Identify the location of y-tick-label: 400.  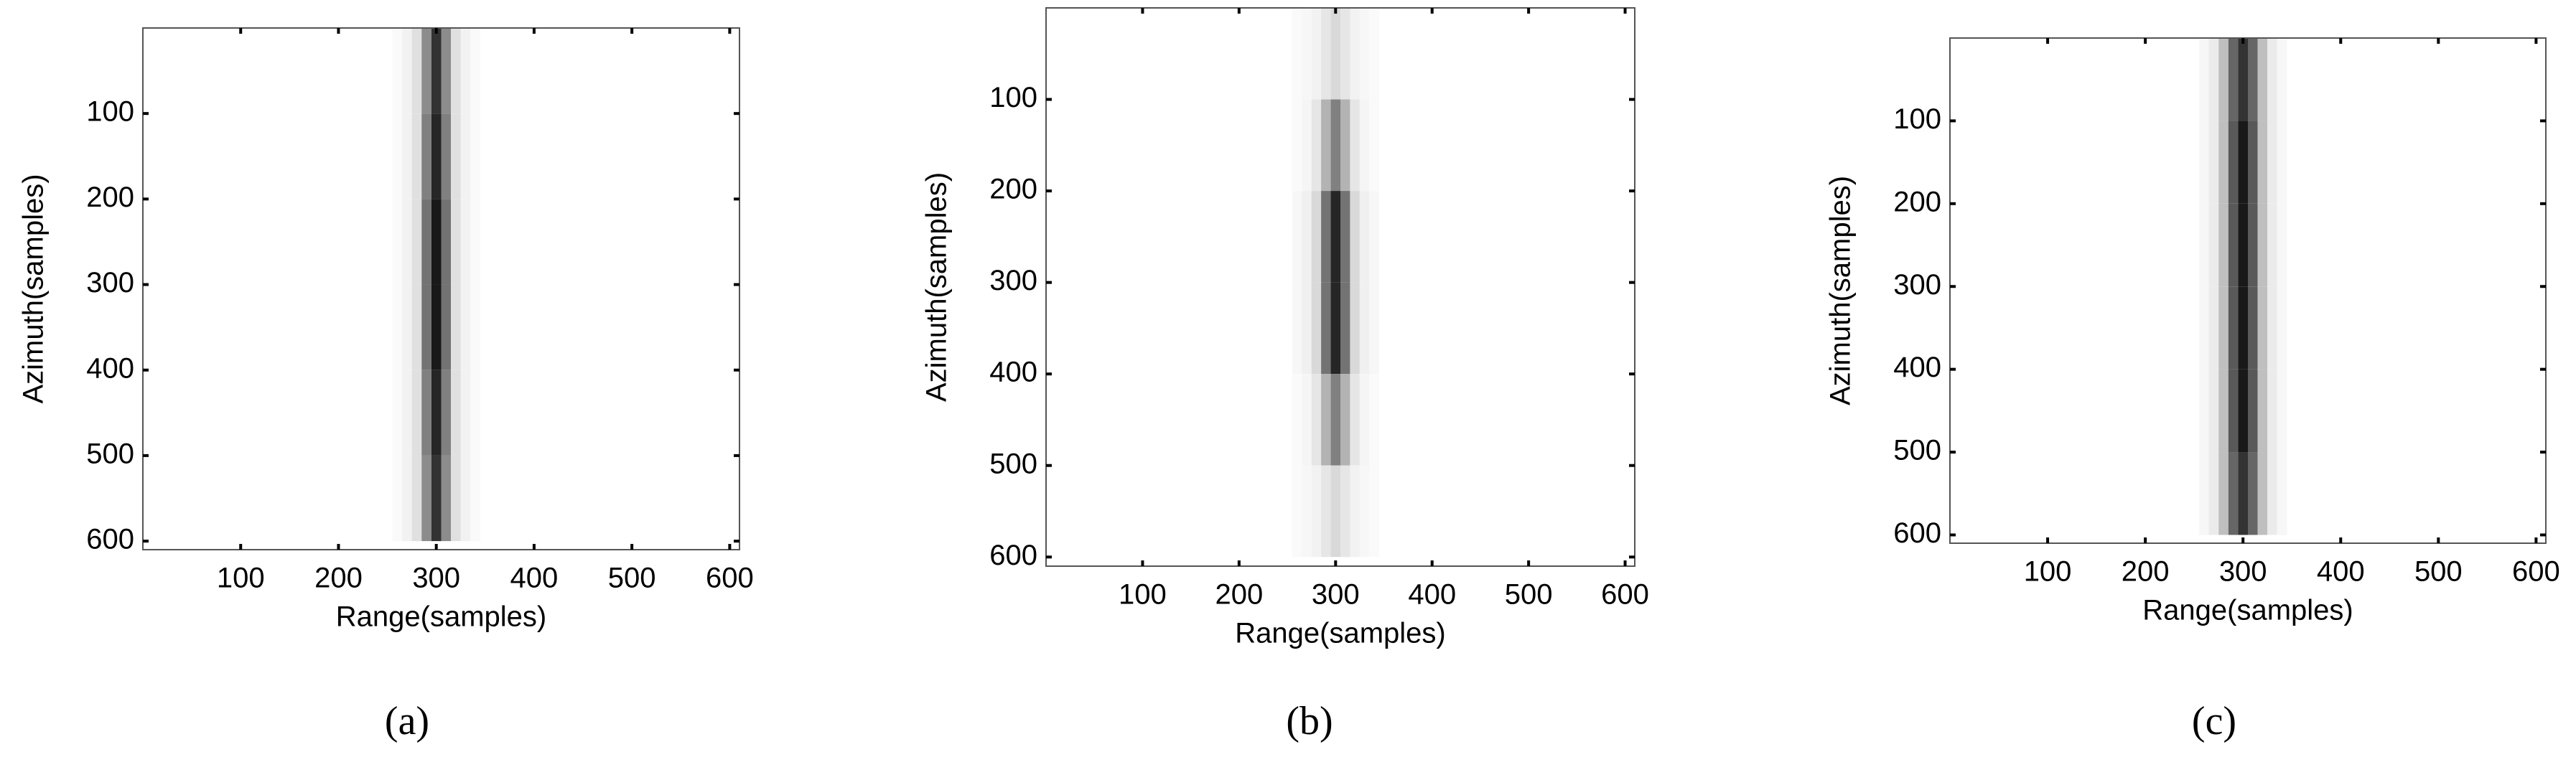
(1917, 367).